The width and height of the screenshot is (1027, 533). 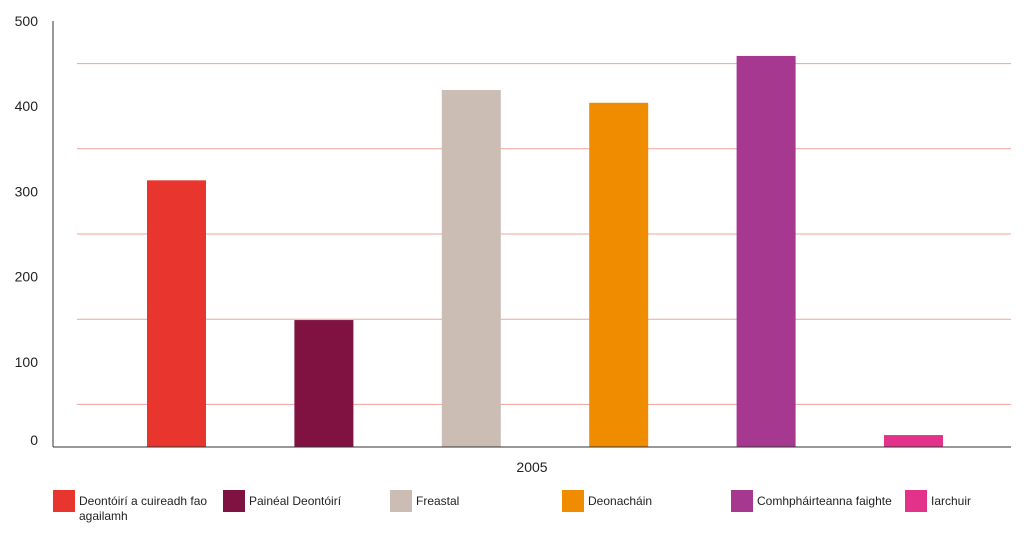 What do you see at coordinates (27, 106) in the screenshot?
I see `y-tick-label: 400` at bounding box center [27, 106].